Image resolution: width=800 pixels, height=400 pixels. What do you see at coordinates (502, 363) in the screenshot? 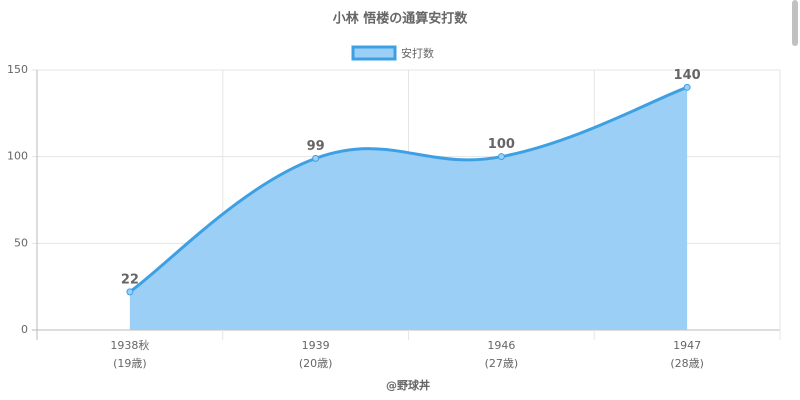
I see `x-tick-label: (27歳)` at bounding box center [502, 363].